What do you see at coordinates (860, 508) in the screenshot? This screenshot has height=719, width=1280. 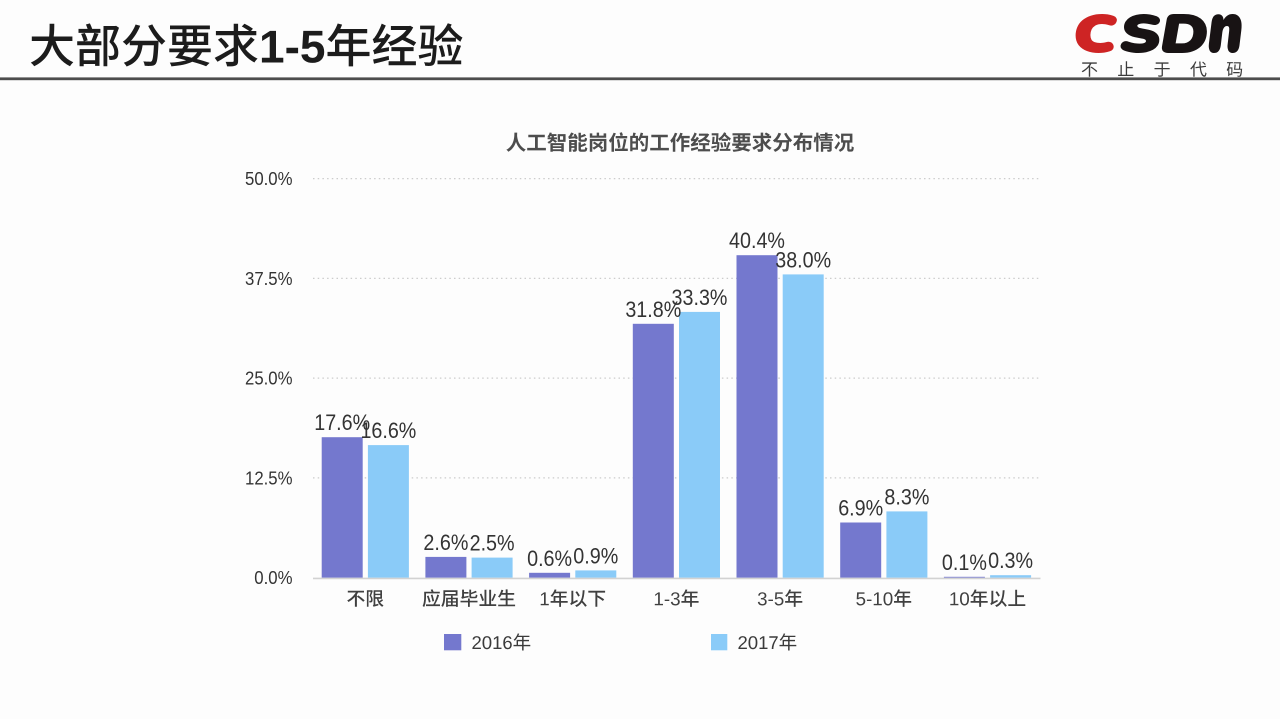 I see `svg-text: 6.9%` at bounding box center [860, 508].